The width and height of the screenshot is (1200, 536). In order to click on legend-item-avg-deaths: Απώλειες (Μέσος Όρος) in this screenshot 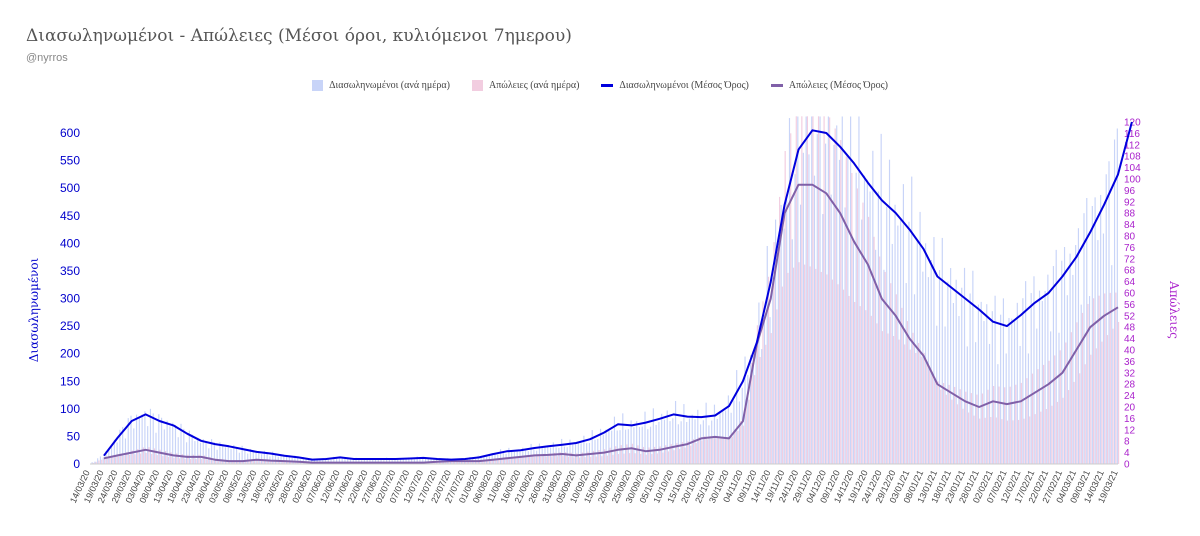, I will do `click(829, 85)`.